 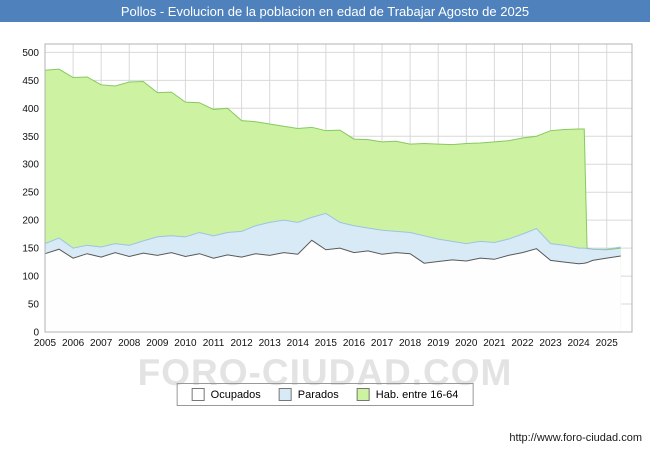 What do you see at coordinates (198, 394) in the screenshot?
I see `legend-swatch-ocupados` at bounding box center [198, 394].